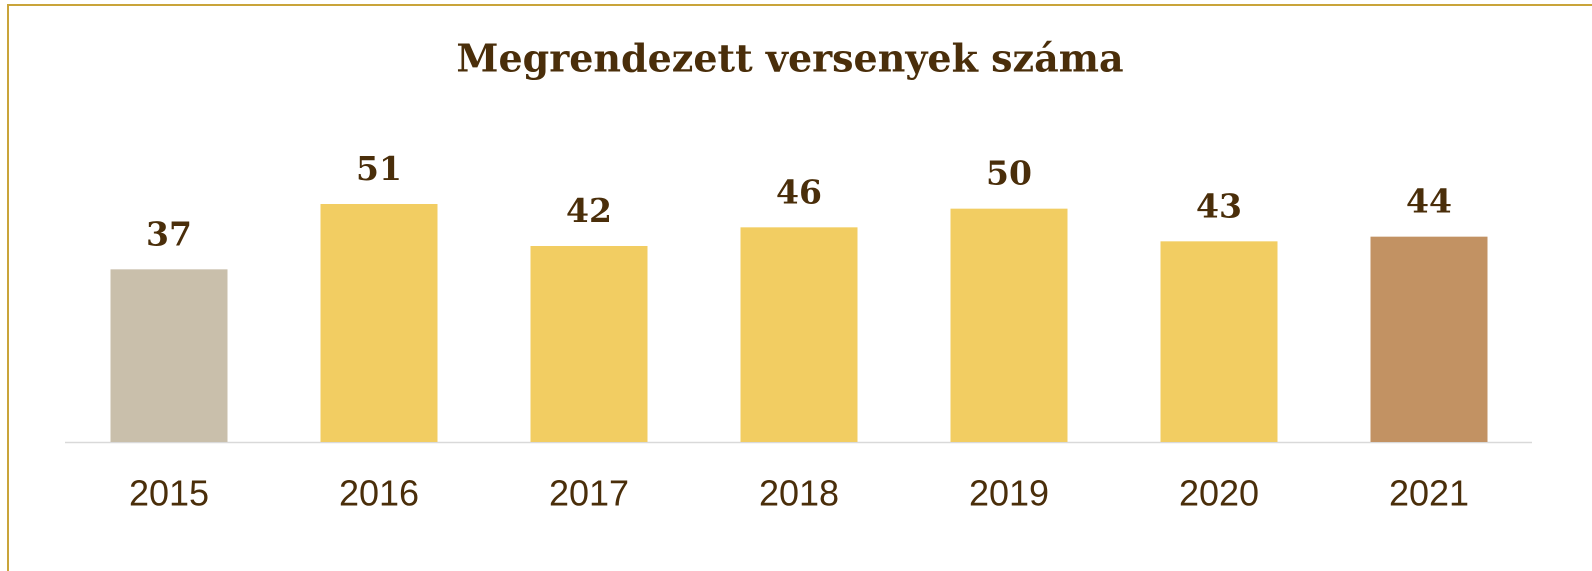 The image size is (1592, 571). Describe the element at coordinates (1009, 173) in the screenshot. I see `data-label: 50` at that location.